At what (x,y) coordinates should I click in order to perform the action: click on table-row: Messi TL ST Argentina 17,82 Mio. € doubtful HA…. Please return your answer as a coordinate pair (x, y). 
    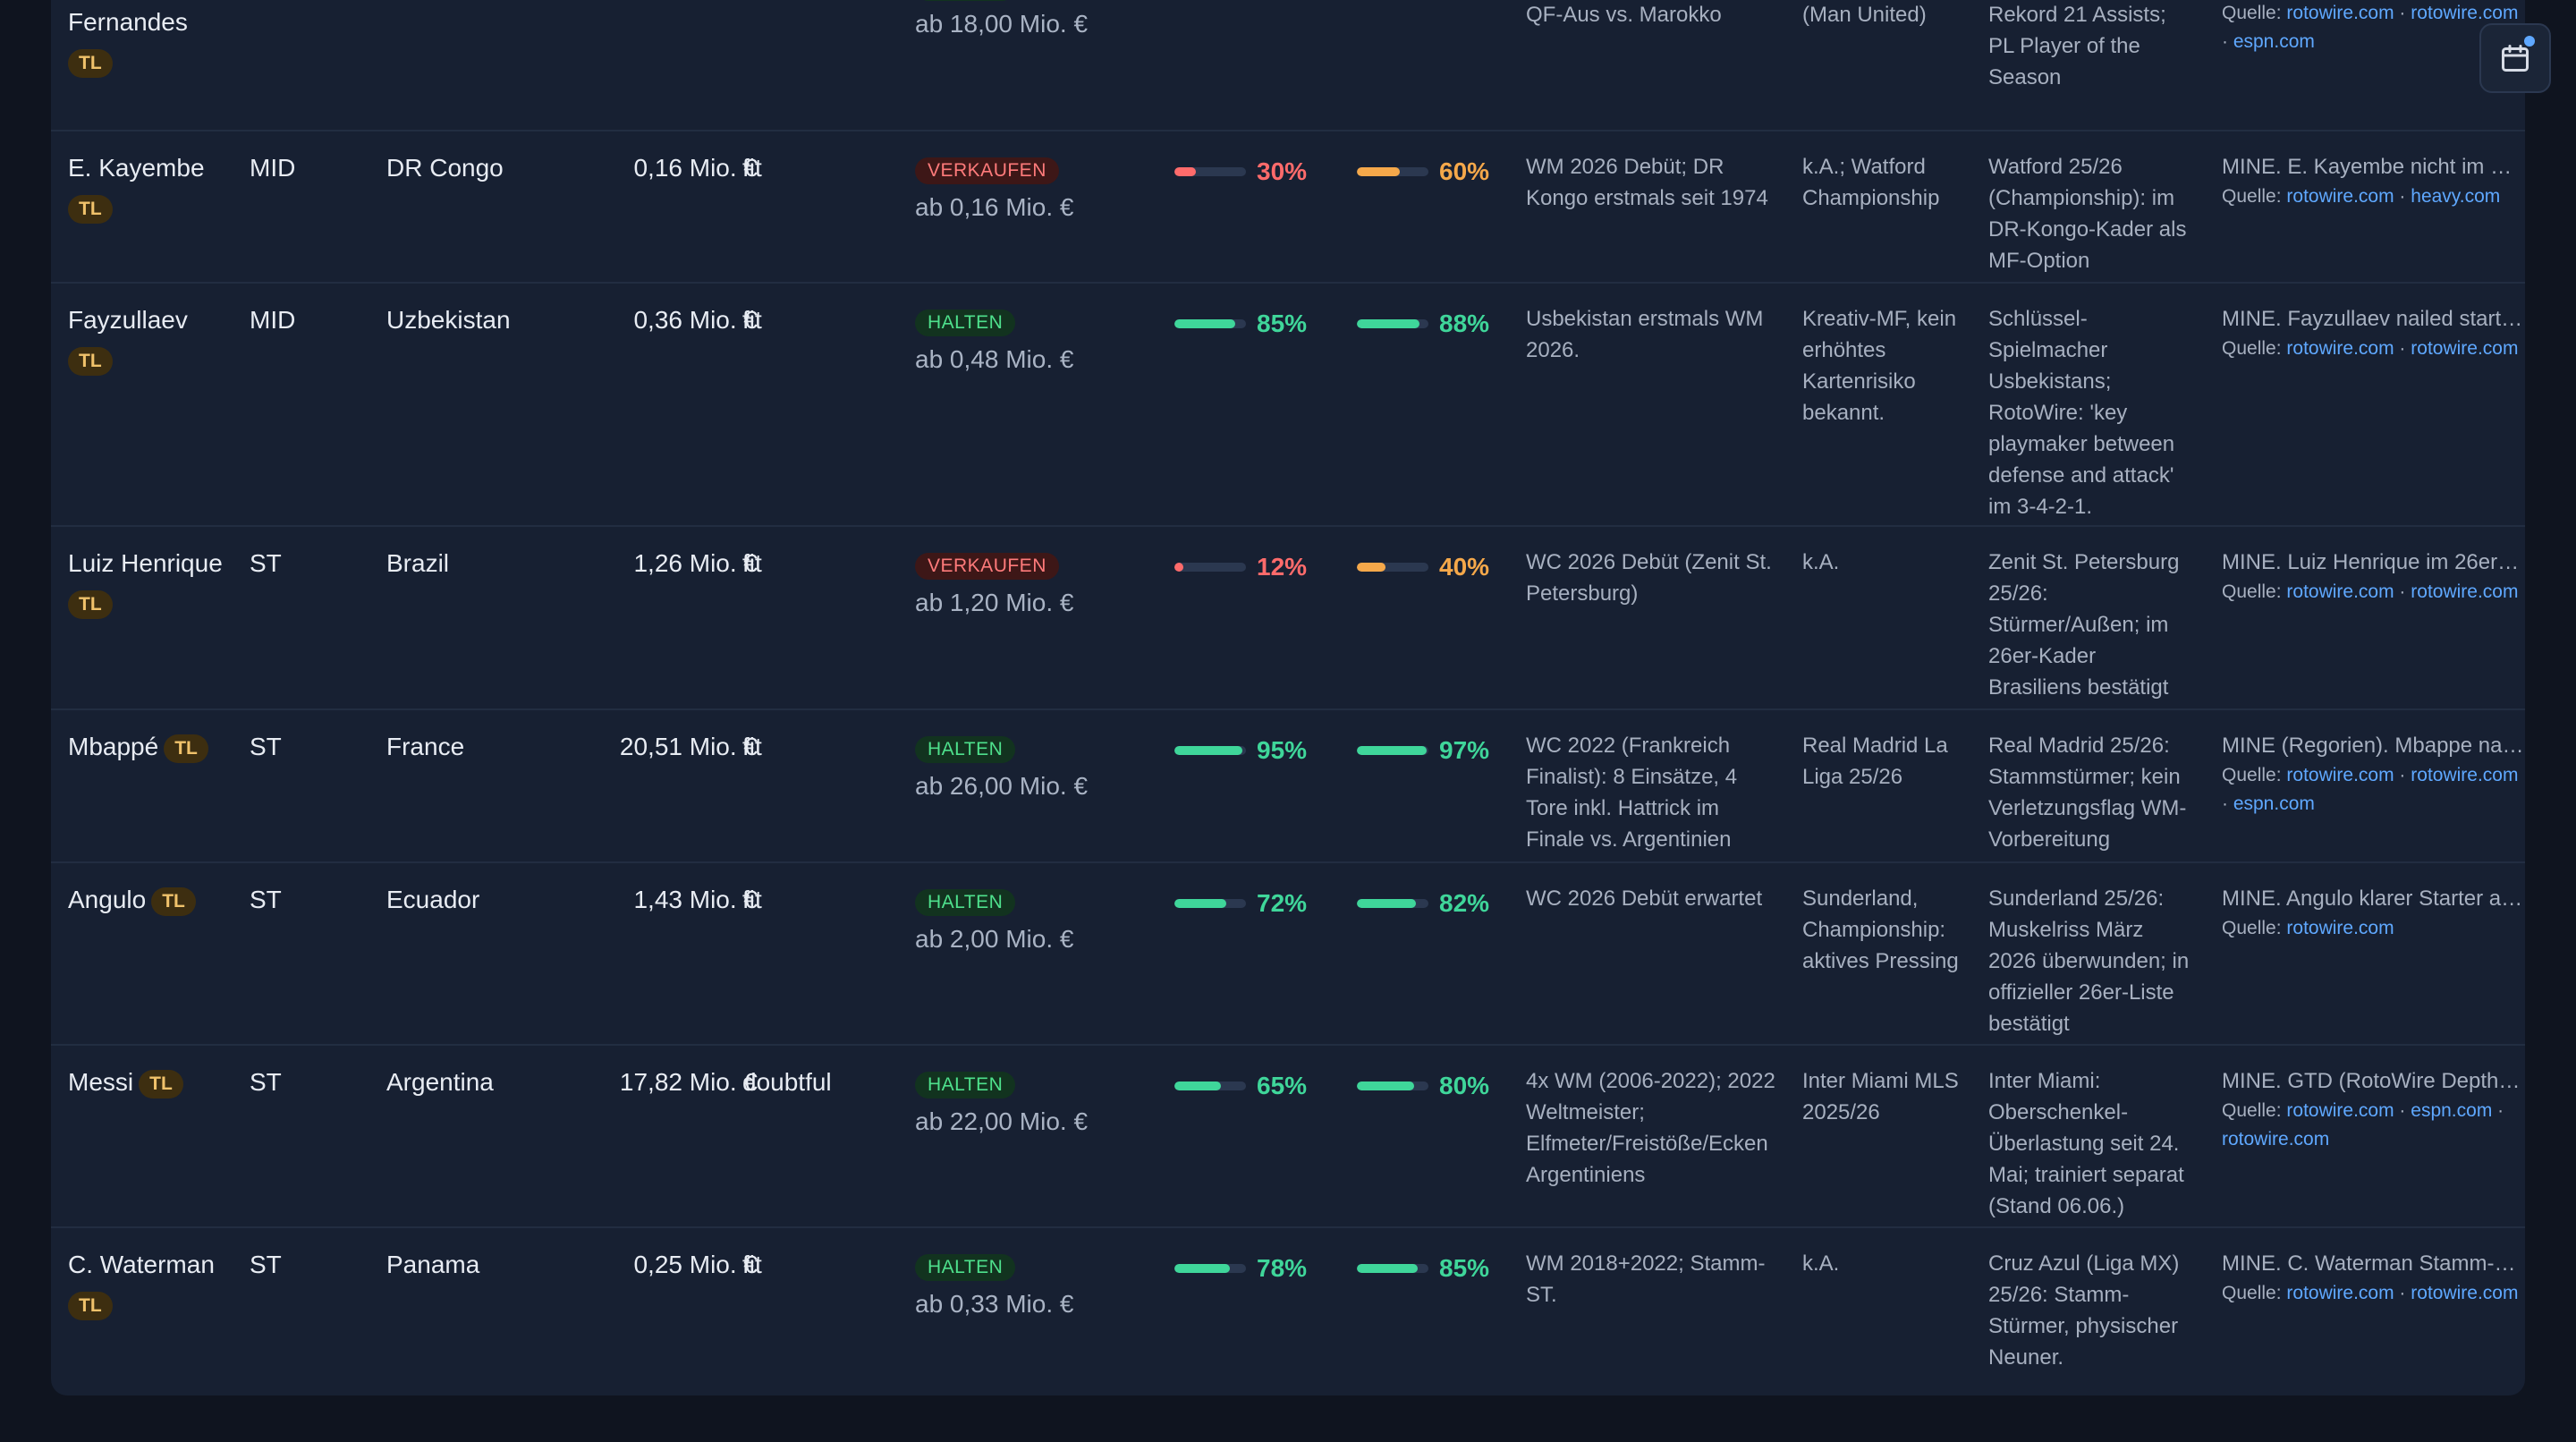
    Looking at the image, I should click on (1288, 1136).